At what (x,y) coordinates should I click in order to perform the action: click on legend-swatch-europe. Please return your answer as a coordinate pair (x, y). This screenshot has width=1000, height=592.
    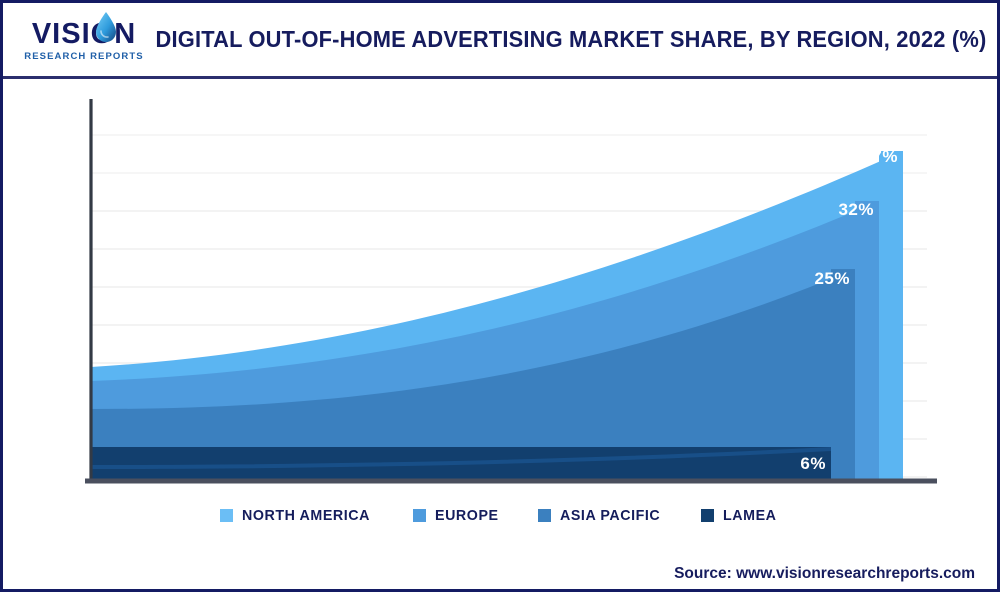
    Looking at the image, I should click on (419, 515).